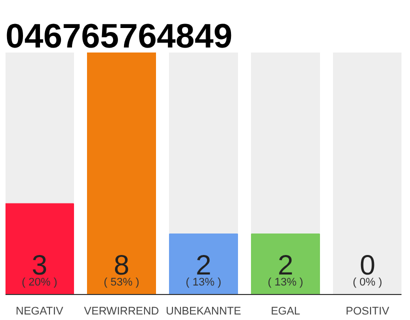 This screenshot has height=320, width=410. Describe the element at coordinates (119, 37) in the screenshot. I see `chart-title: 046765764849` at that location.